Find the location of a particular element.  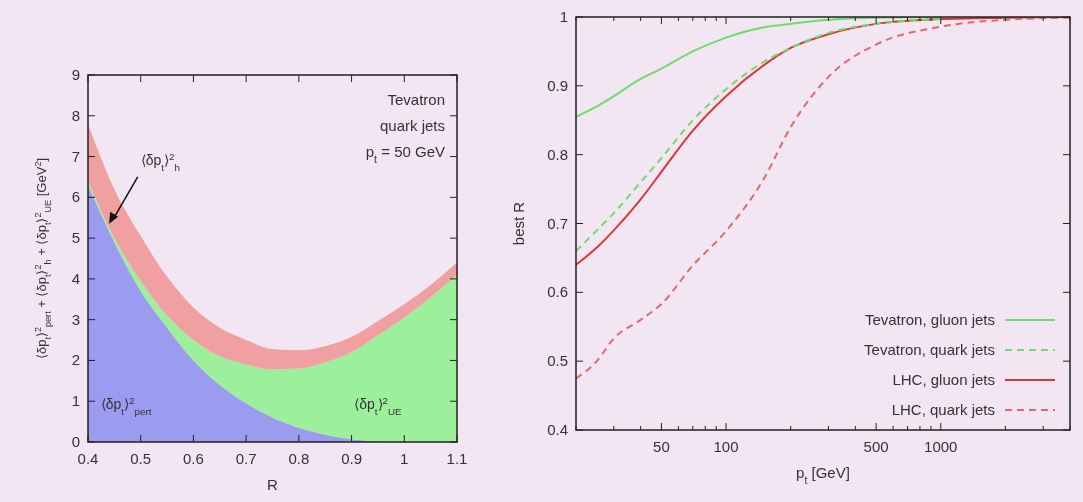

y-tick-label: 5 is located at coordinates (75, 238).